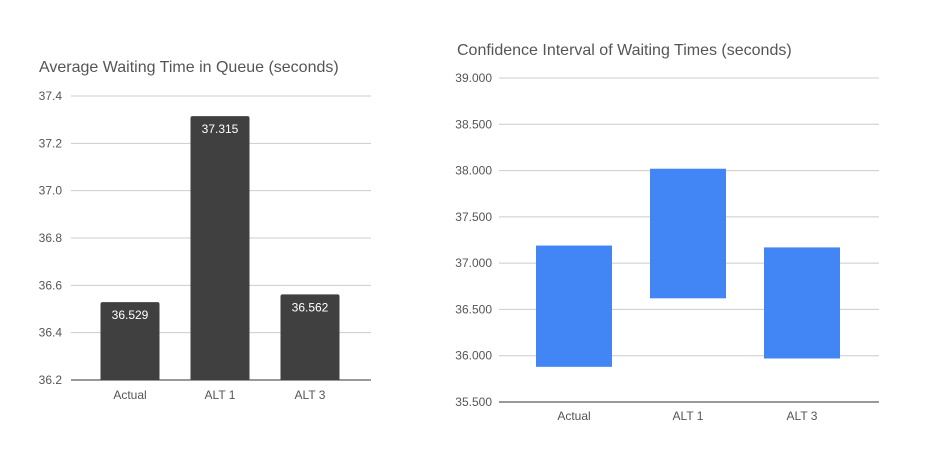  What do you see at coordinates (473, 78) in the screenshot?
I see `y-tick-label: 39.000` at bounding box center [473, 78].